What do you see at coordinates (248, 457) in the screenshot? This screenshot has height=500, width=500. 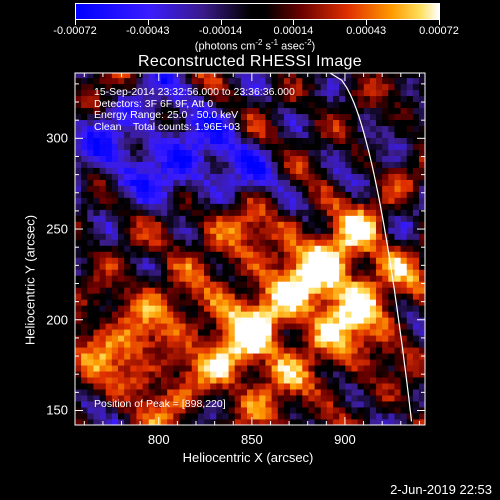 I see `x-axis-label: Heliocentric X (arcsec)` at bounding box center [248, 457].